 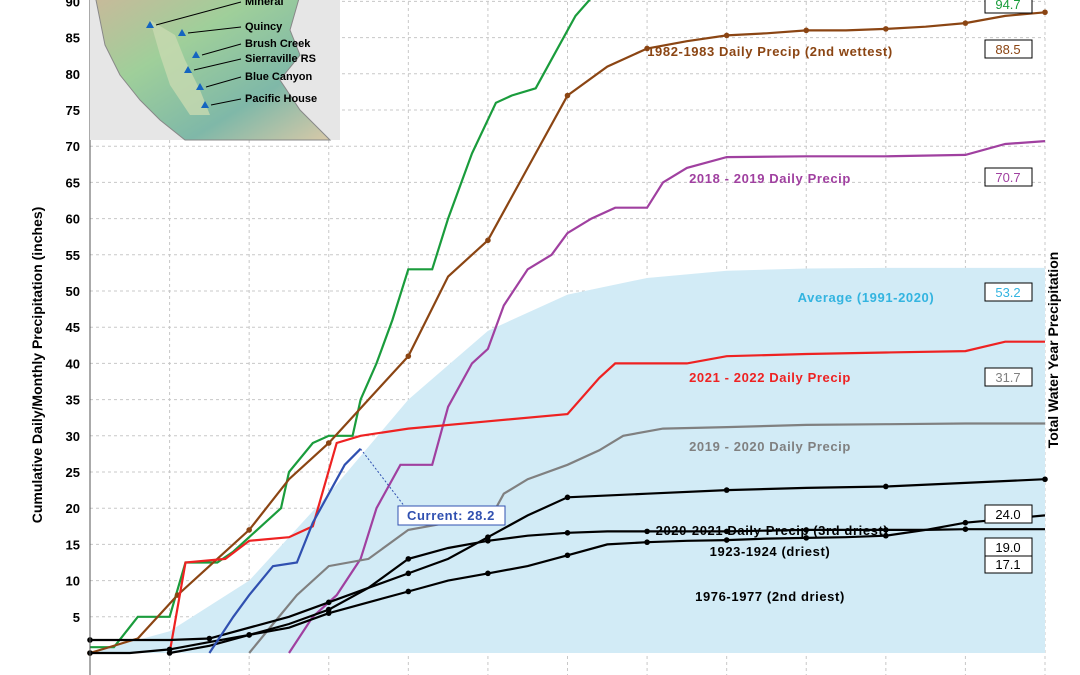 What do you see at coordinates (770, 377) in the screenshot?
I see `series-label: 2021 - 2022 Daily Precip` at bounding box center [770, 377].